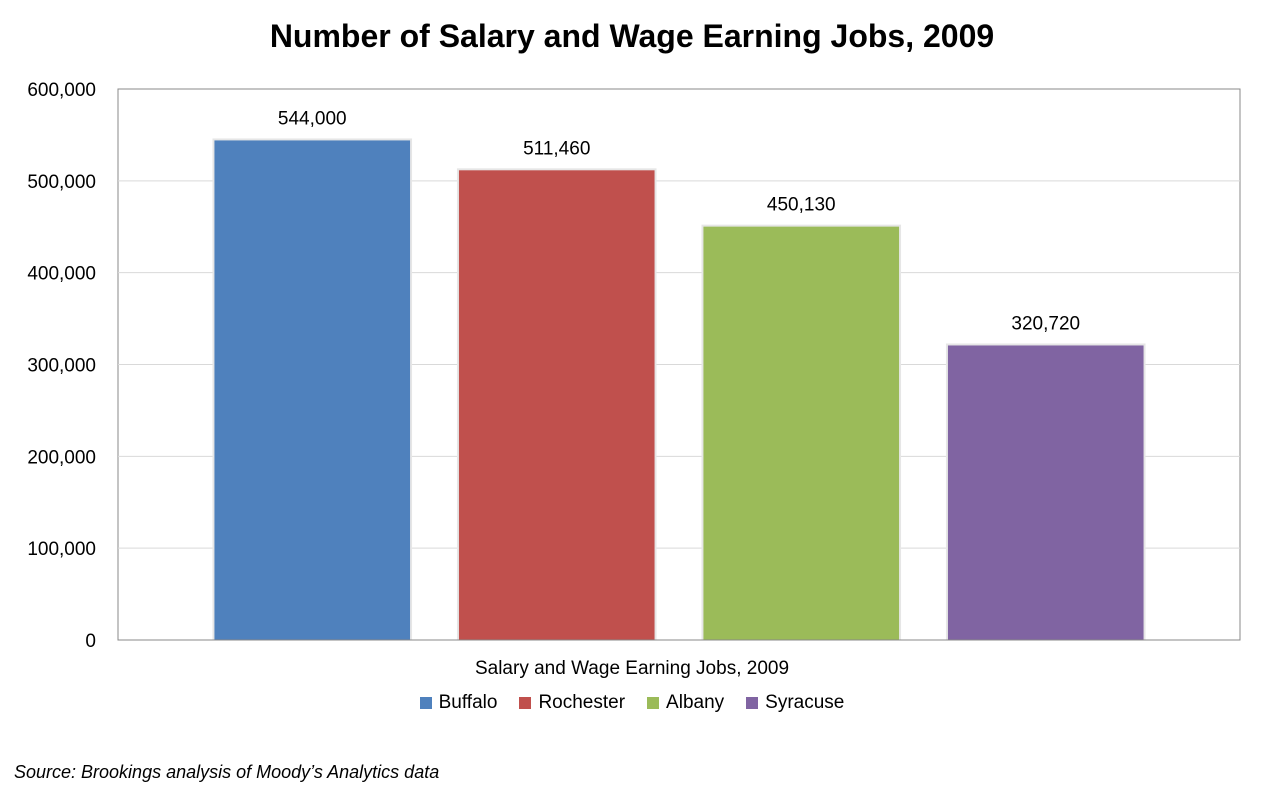 This screenshot has height=788, width=1264. Describe the element at coordinates (556, 148) in the screenshot. I see `data-label-rochester: 511,460` at that location.